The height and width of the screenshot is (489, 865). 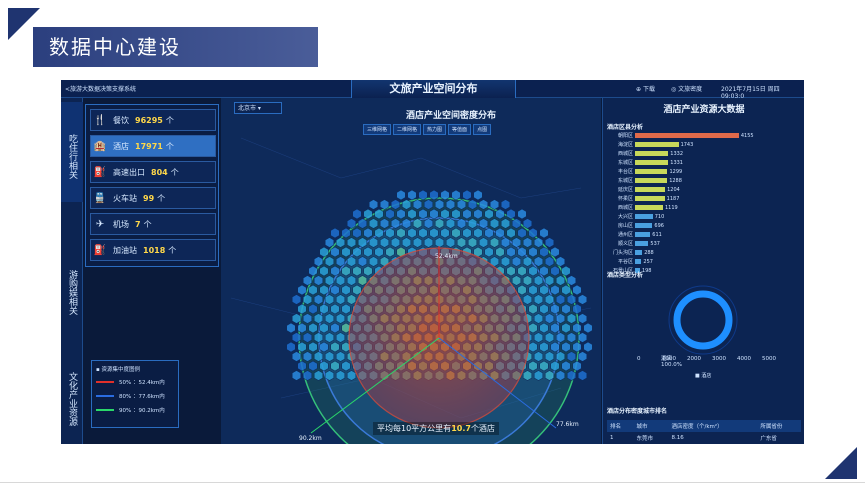 I want to click on stat-label: 高速出口, so click(x=129, y=172).